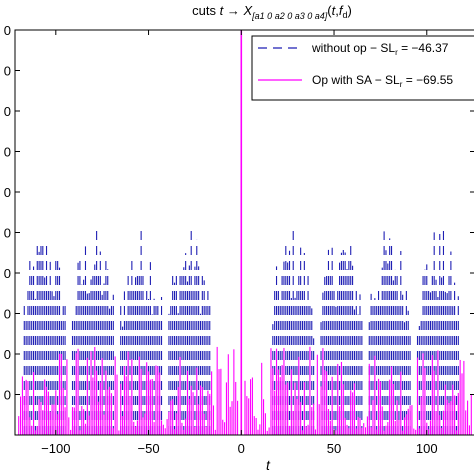  Describe the element at coordinates (344, 15) in the screenshot. I see `title-arg2-sub: d` at that location.